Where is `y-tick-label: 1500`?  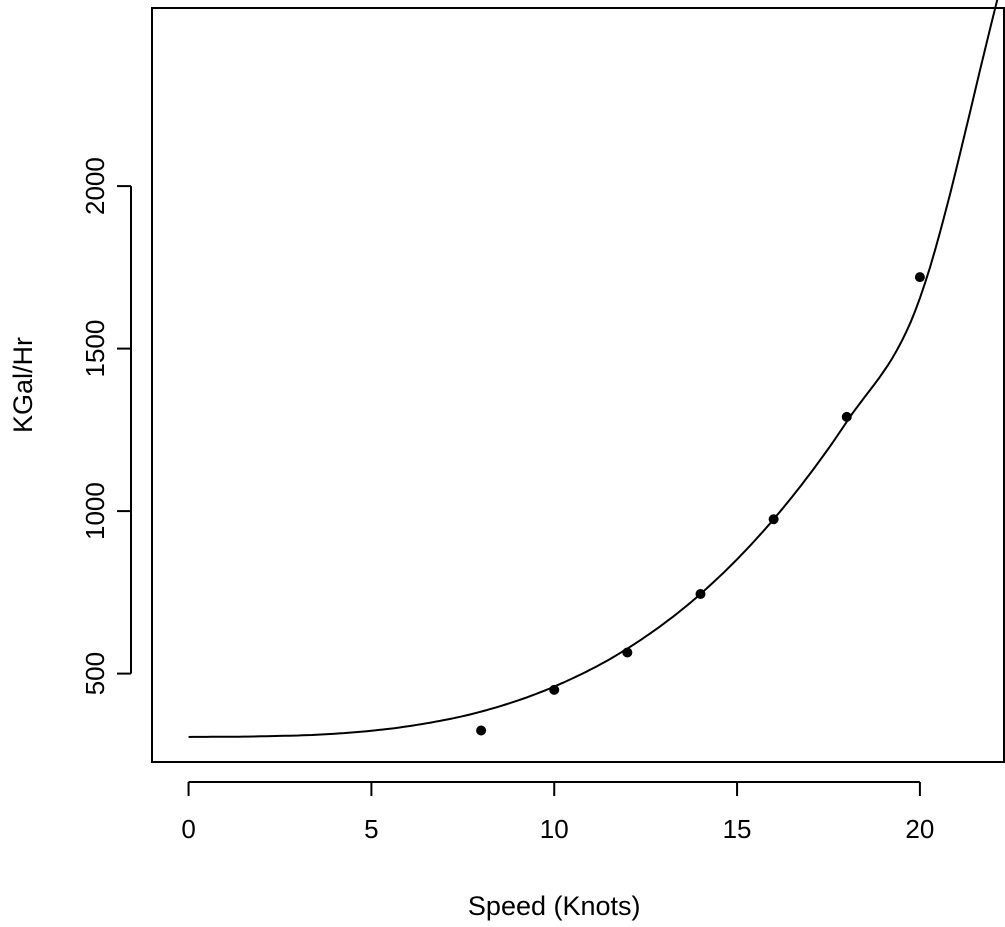
y-tick-label: 1500 is located at coordinates (95, 349).